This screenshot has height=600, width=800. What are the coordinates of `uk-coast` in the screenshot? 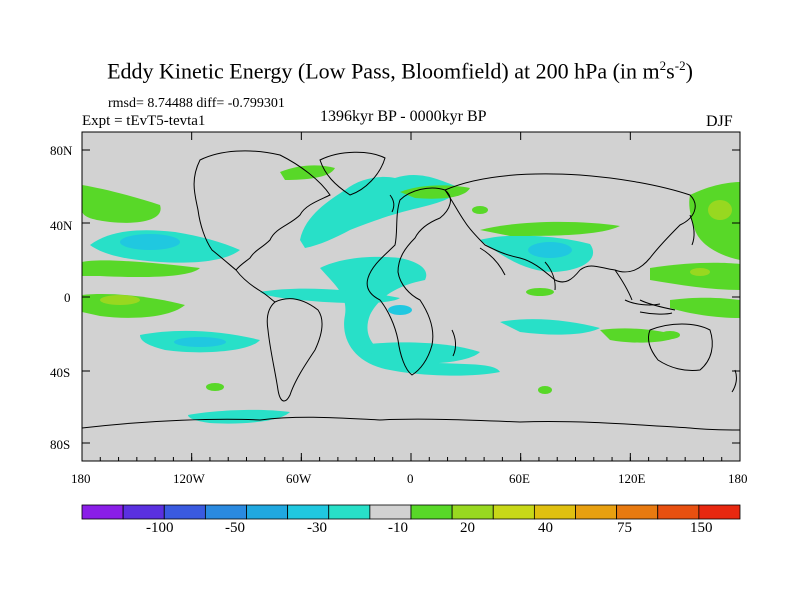 It's located at (392, 203).